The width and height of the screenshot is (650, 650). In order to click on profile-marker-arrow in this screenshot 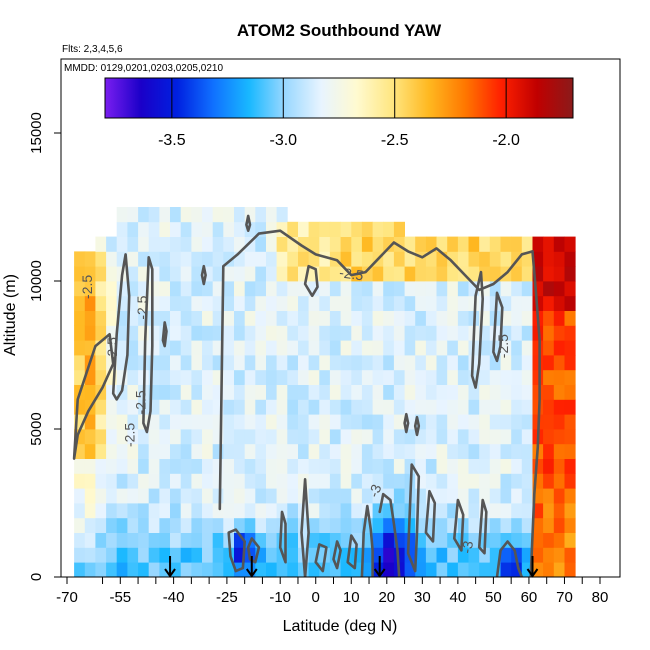, I will do `click(170, 567)`.